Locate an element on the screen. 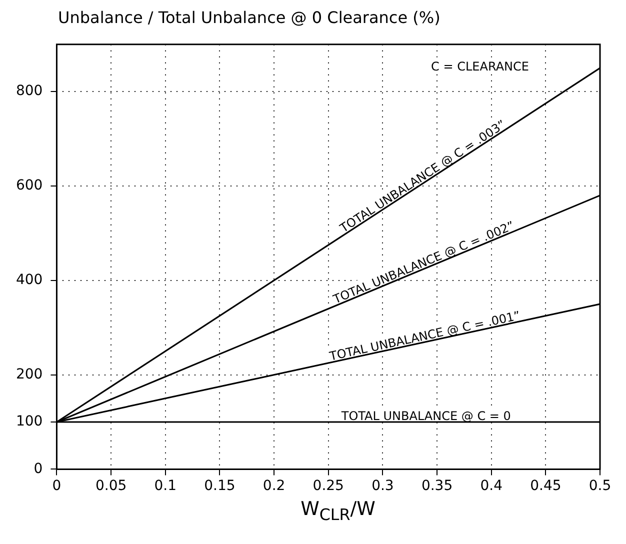  y-tick-label: 400 is located at coordinates (29, 280).